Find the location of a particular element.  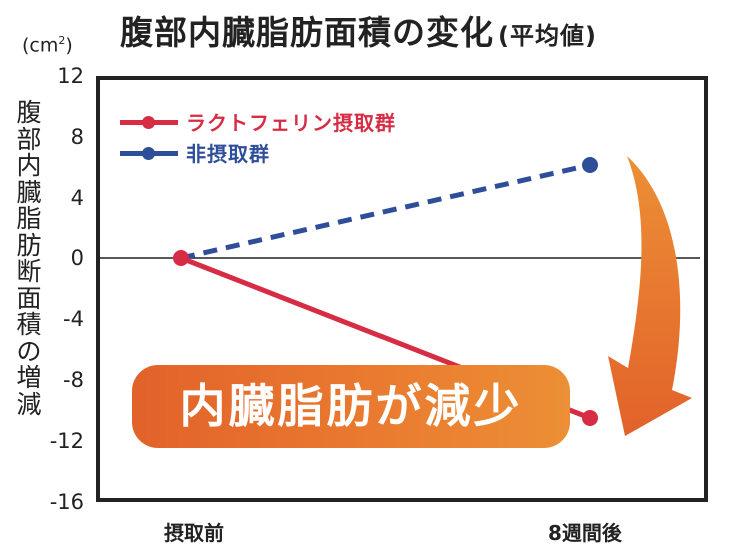

reduction-banner: 内臓脂肪が減少 is located at coordinates (351, 406).